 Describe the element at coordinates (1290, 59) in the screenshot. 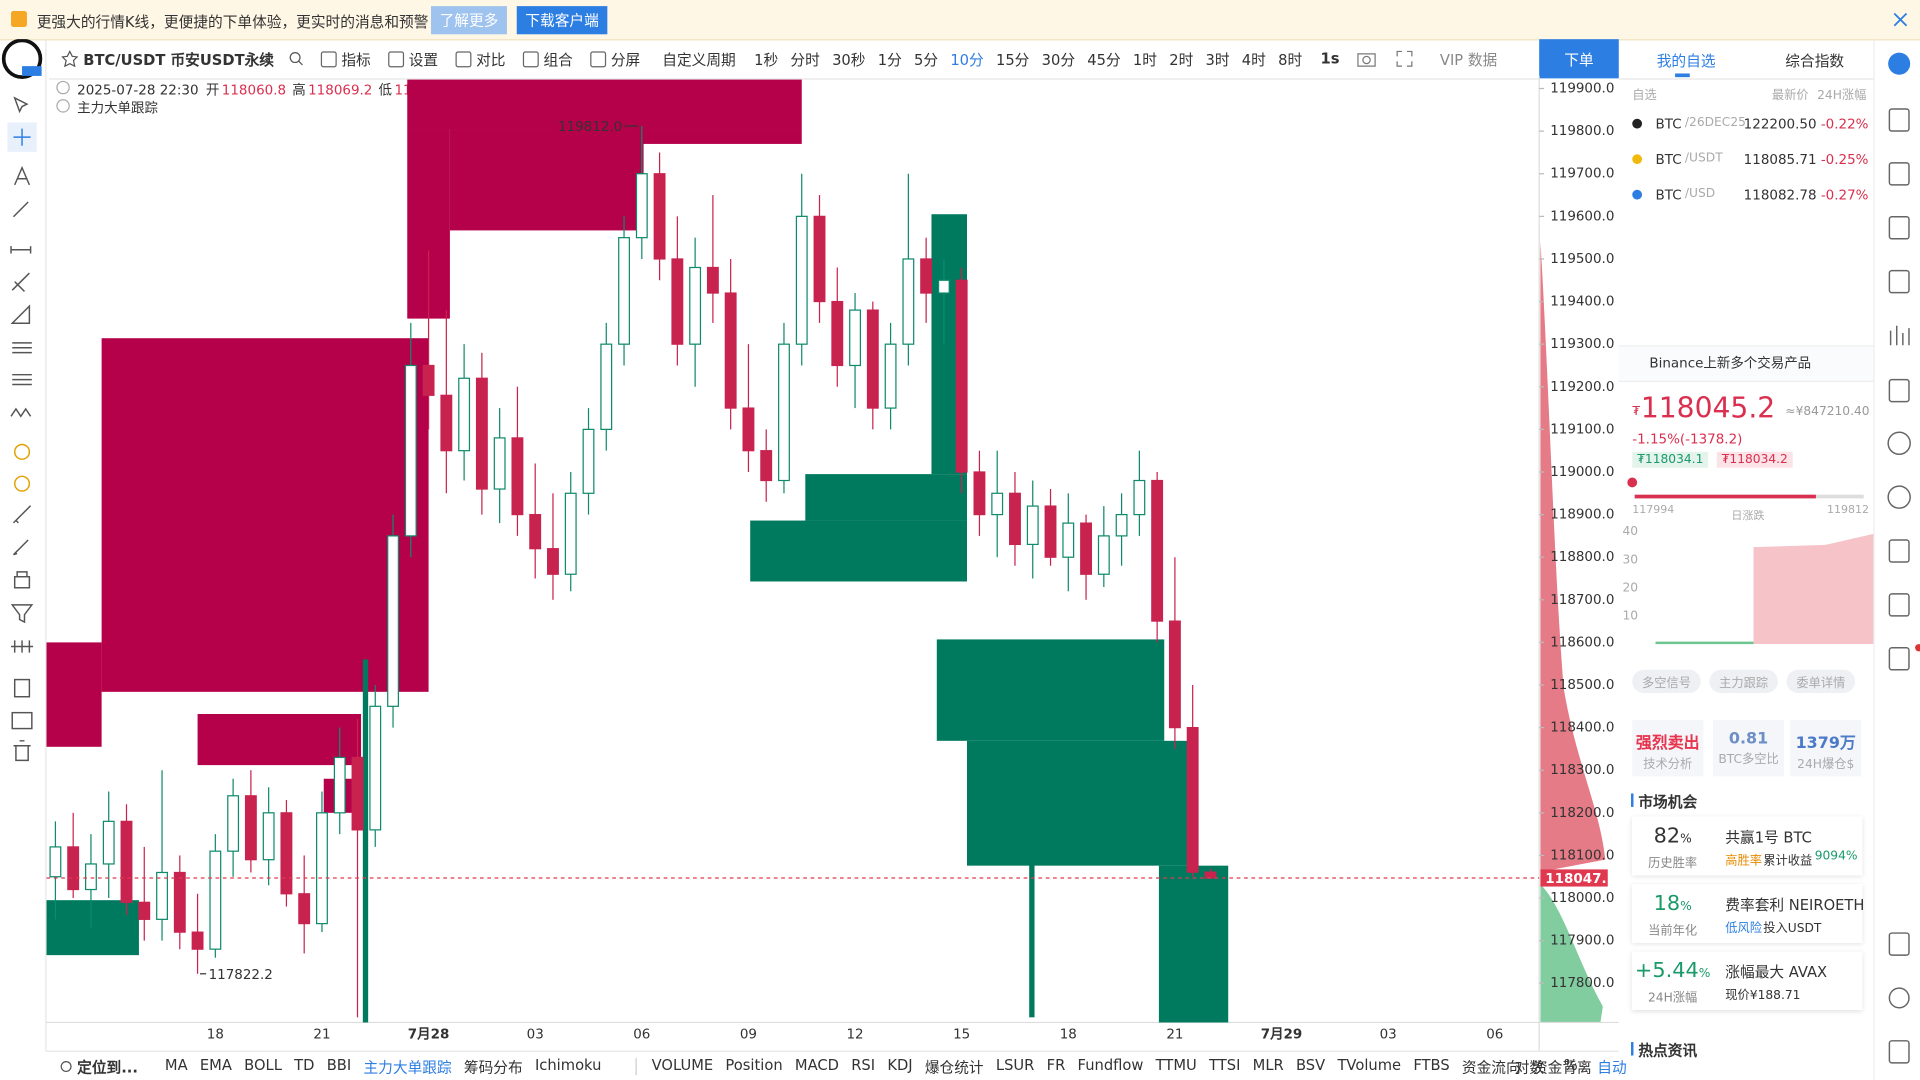

I see `period: 8时` at that location.